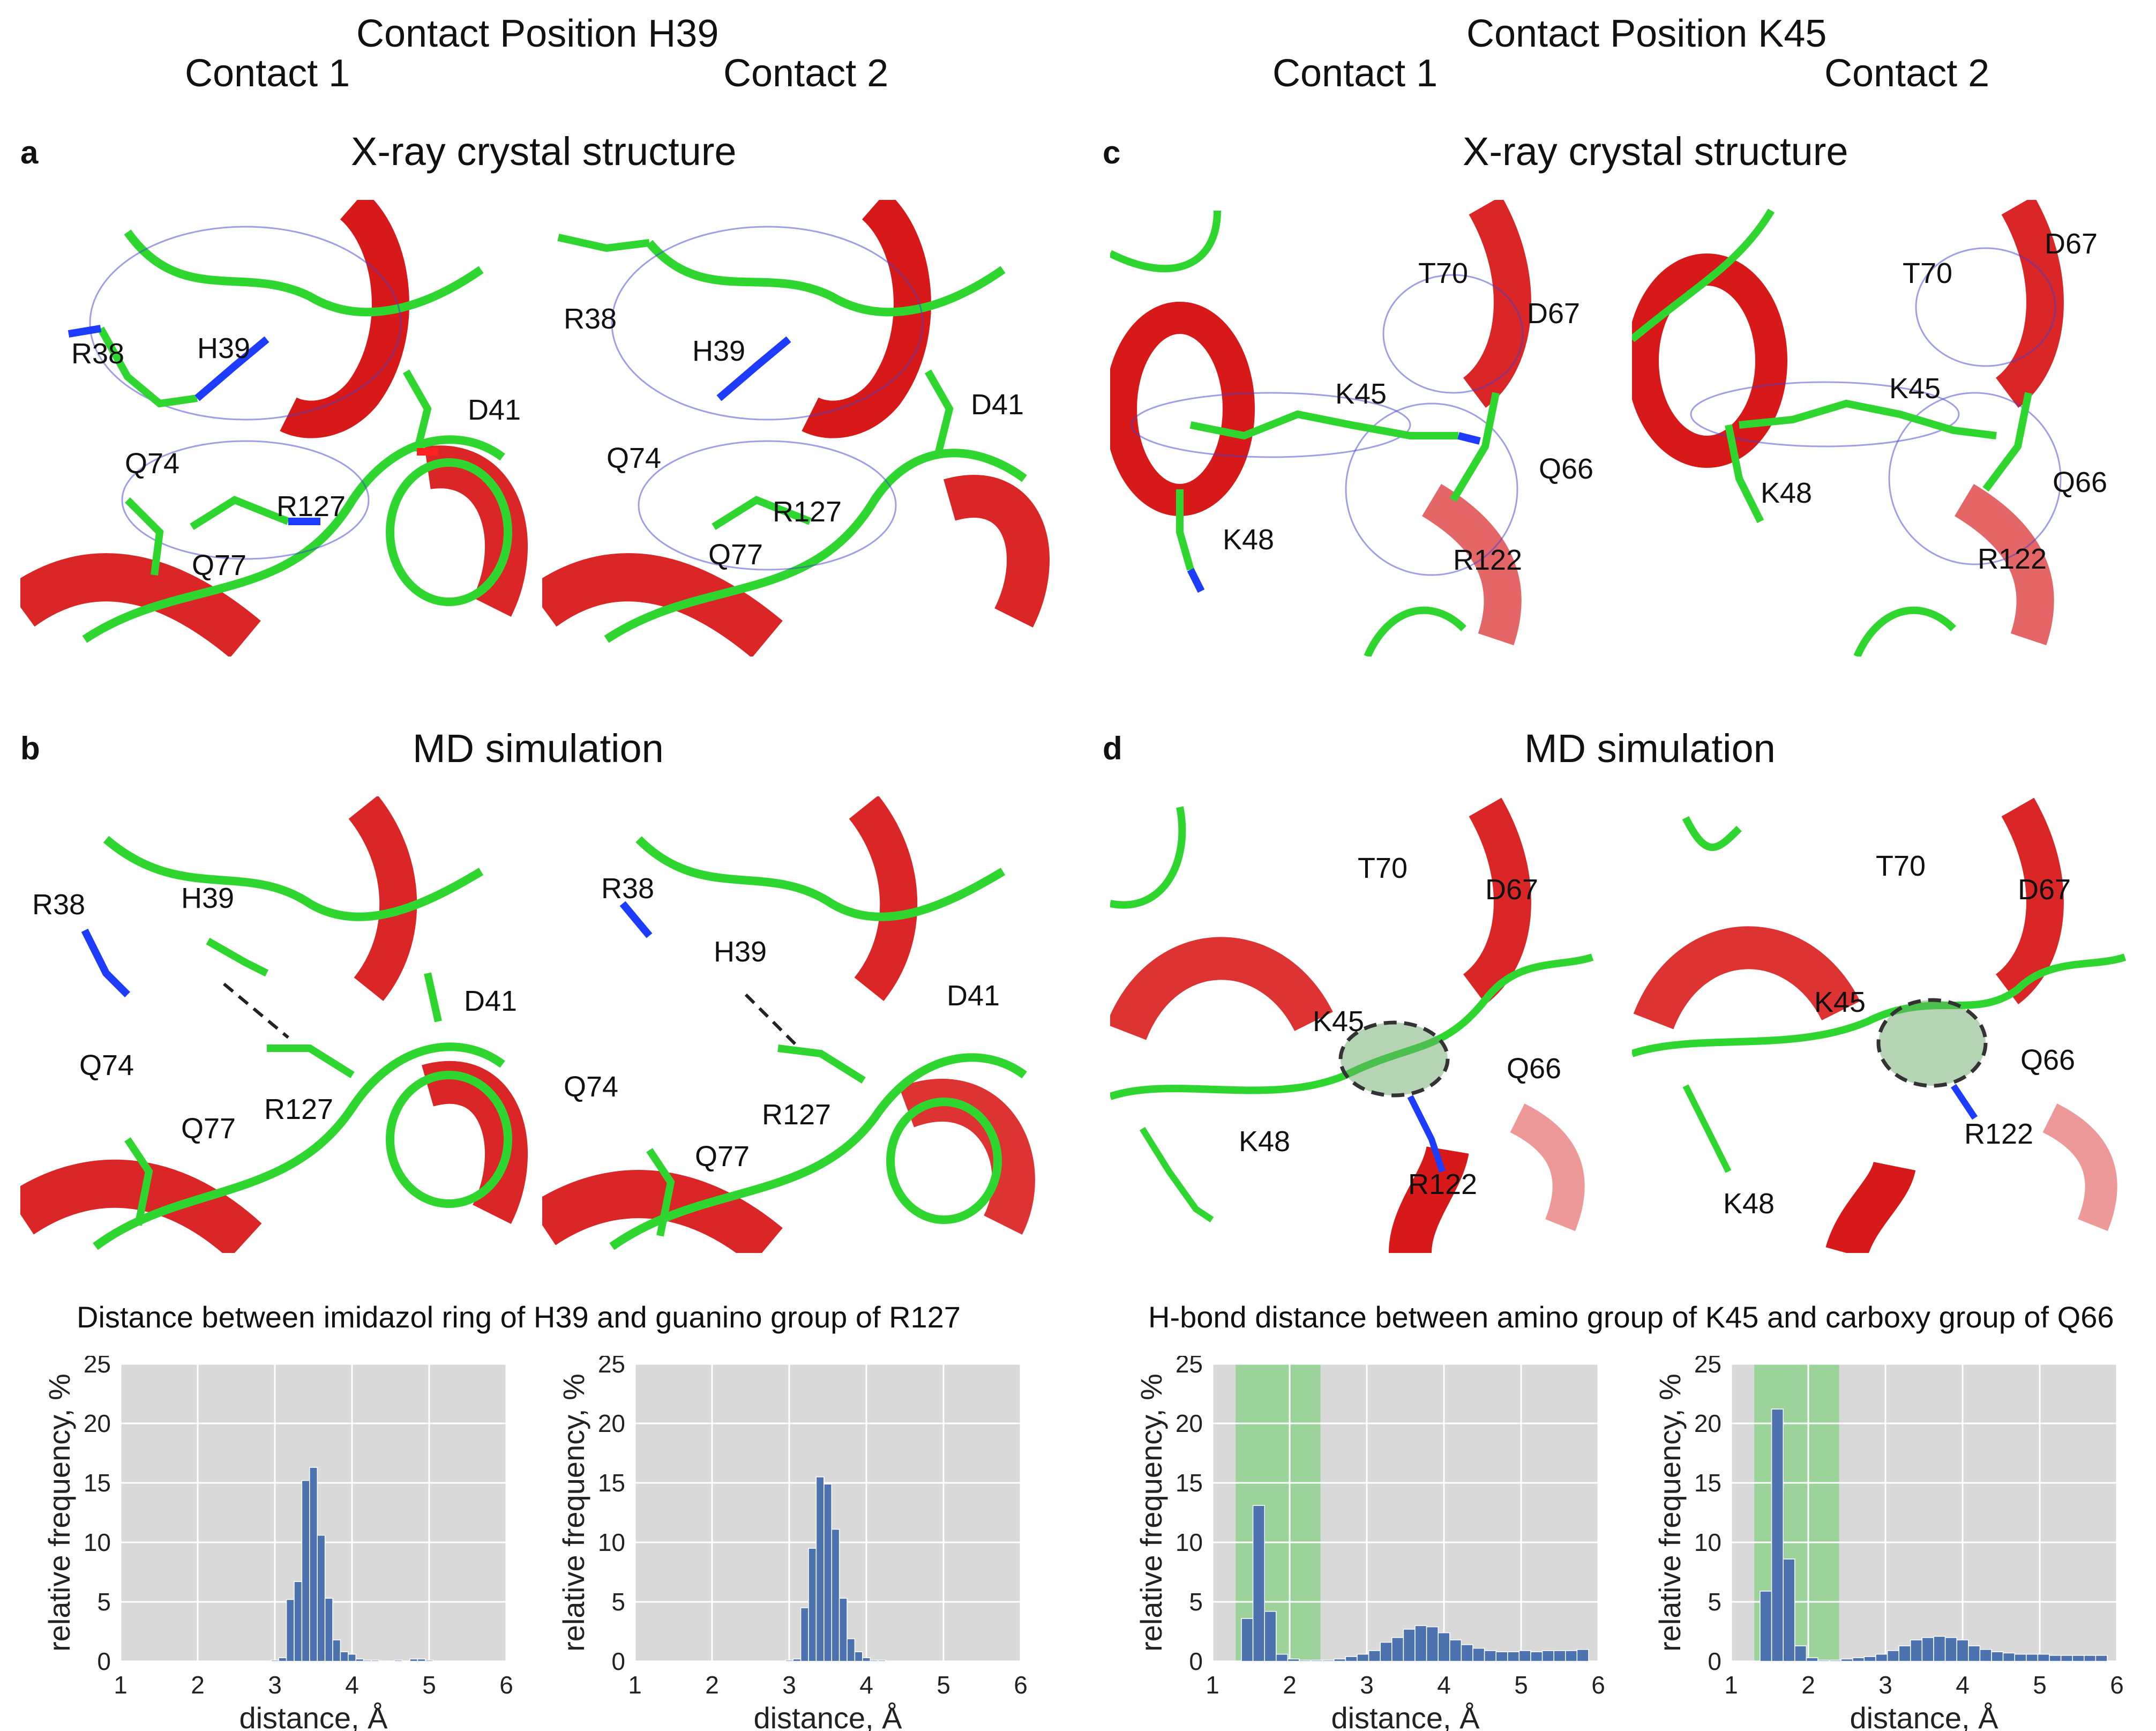 Image resolution: width=2156 pixels, height=1731 pixels. What do you see at coordinates (796, 428) in the screenshot?
I see `structure-image-a-contact2: R38 H39 D41 Q74 R127 Q77` at bounding box center [796, 428].